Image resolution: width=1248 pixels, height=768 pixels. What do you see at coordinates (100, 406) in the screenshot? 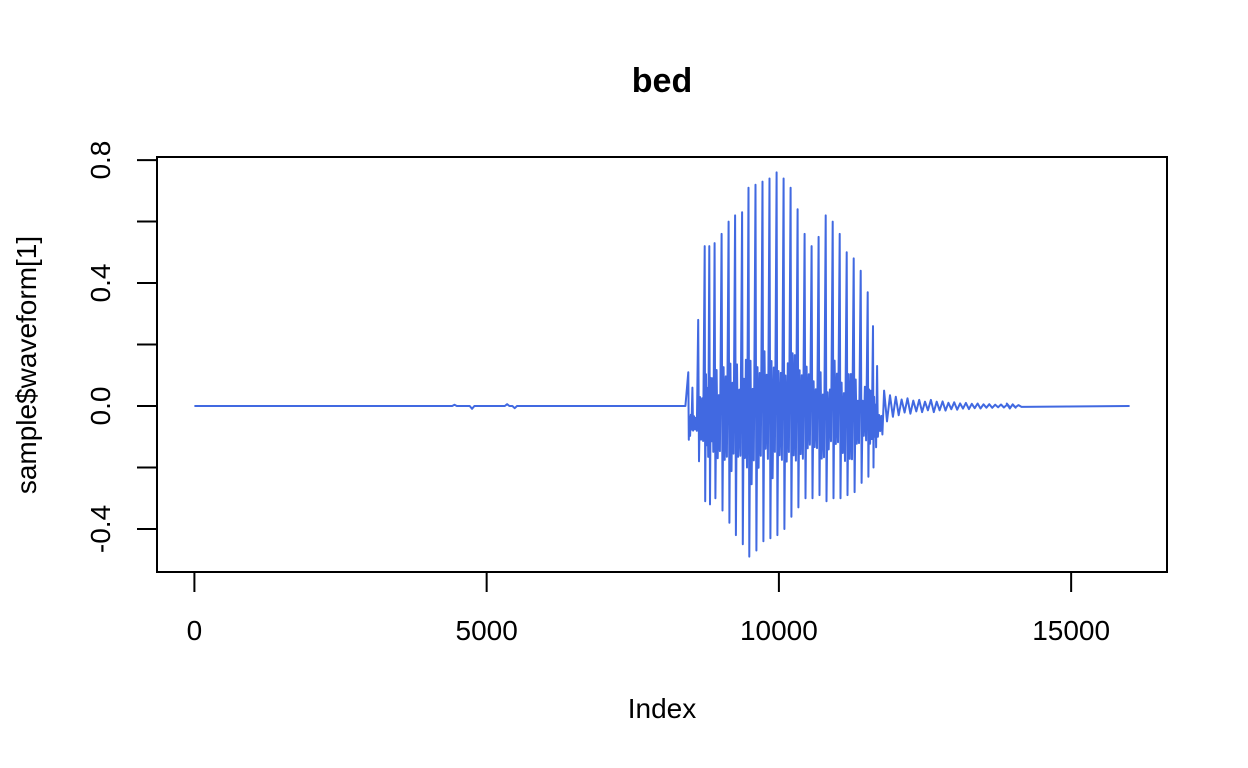
I see `y-tick-label: 0.0` at bounding box center [100, 406].